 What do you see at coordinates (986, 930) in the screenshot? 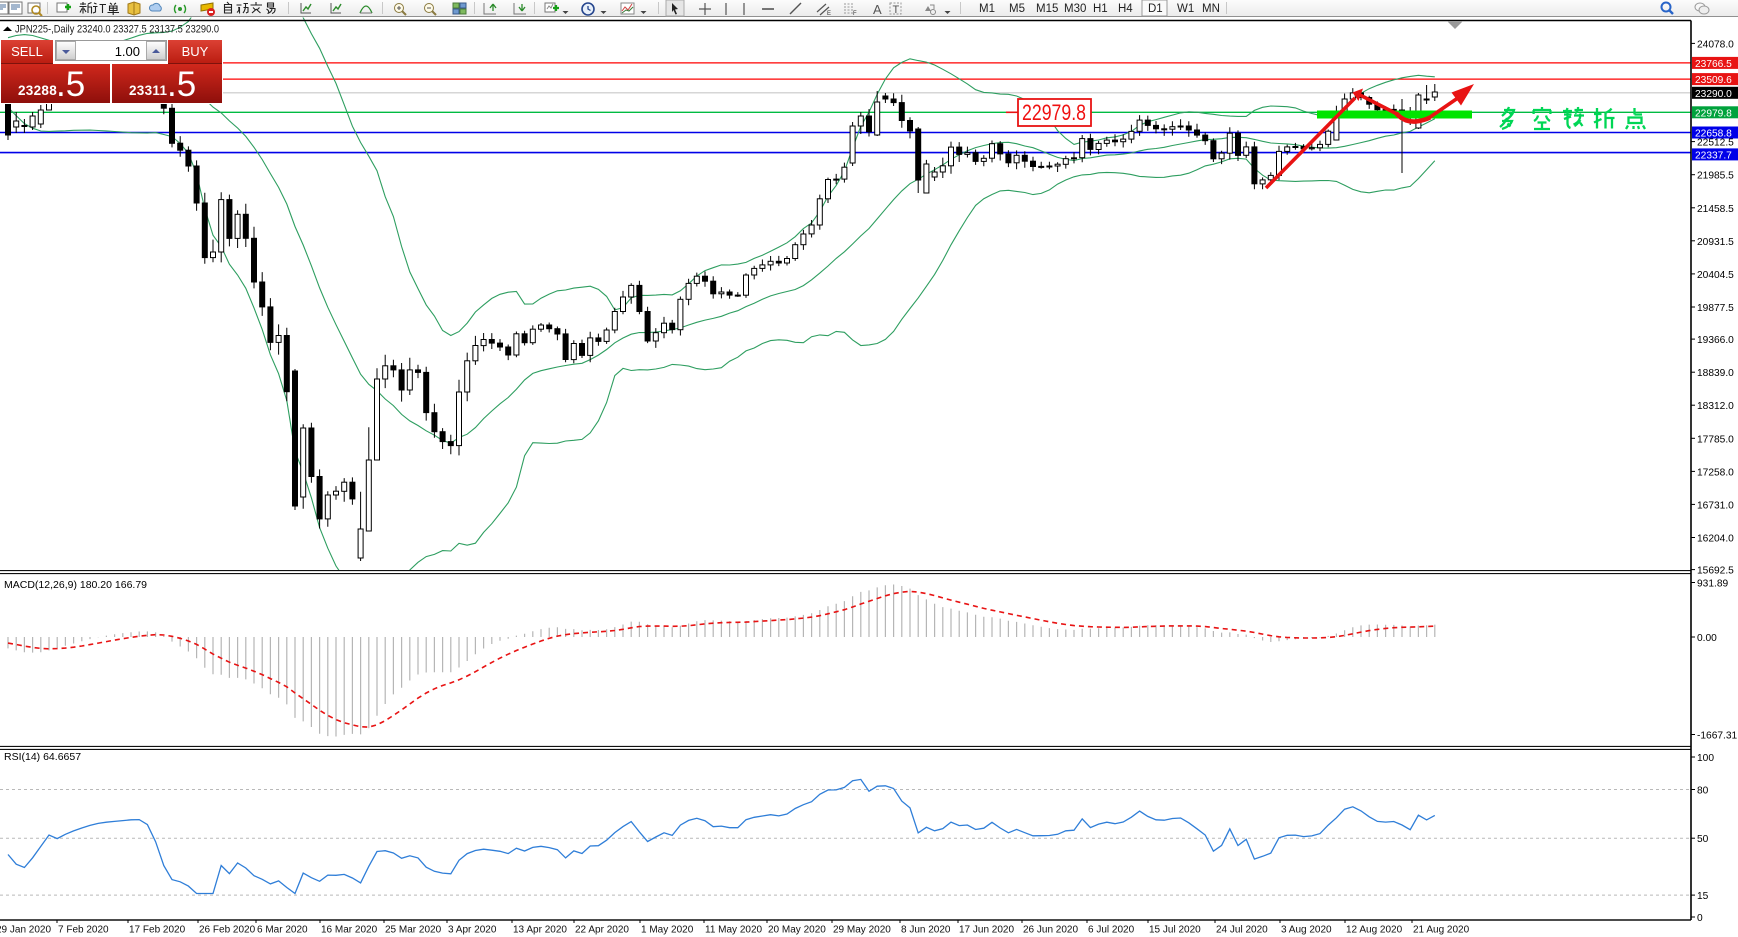
I see `svg-text: 17 Jun 2020` at bounding box center [986, 930].